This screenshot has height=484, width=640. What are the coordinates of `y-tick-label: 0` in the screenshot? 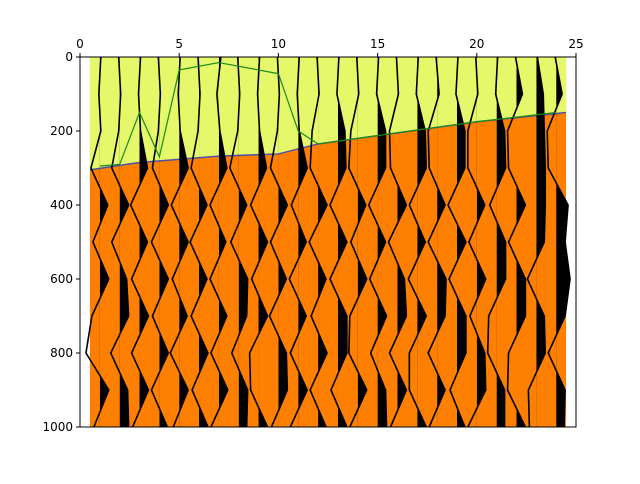 It's located at (69, 57).